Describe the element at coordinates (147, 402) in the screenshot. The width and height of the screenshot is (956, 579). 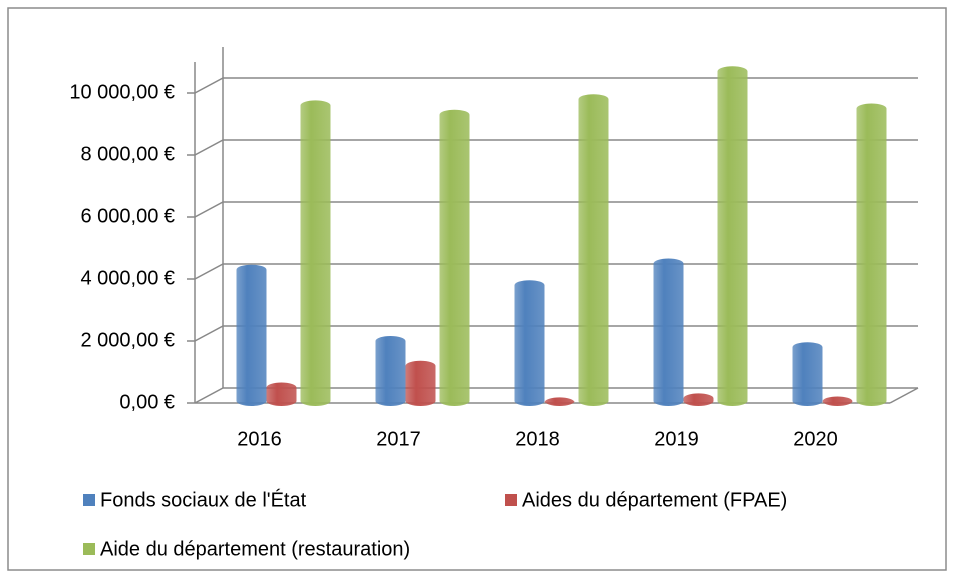
I see `y-tick-label: 0,00 €` at that location.